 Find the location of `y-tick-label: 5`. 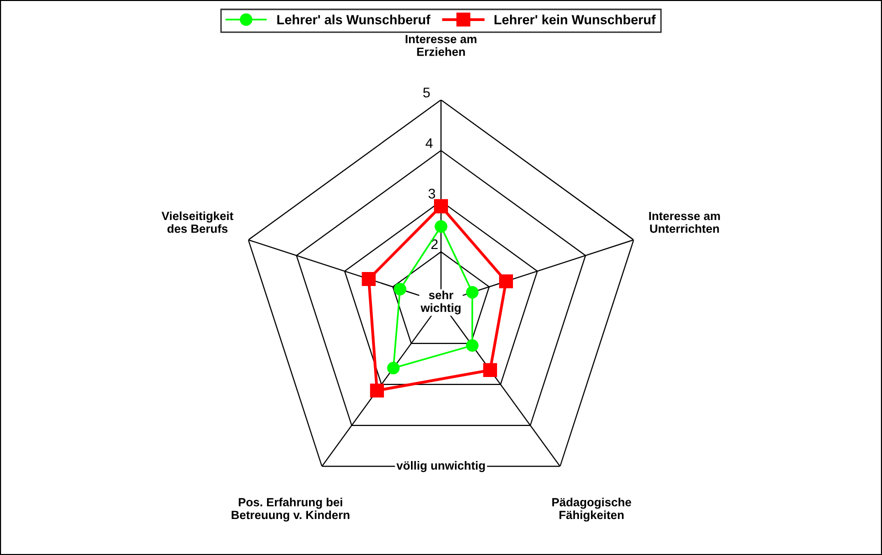

y-tick-label: 5 is located at coordinates (426, 93).